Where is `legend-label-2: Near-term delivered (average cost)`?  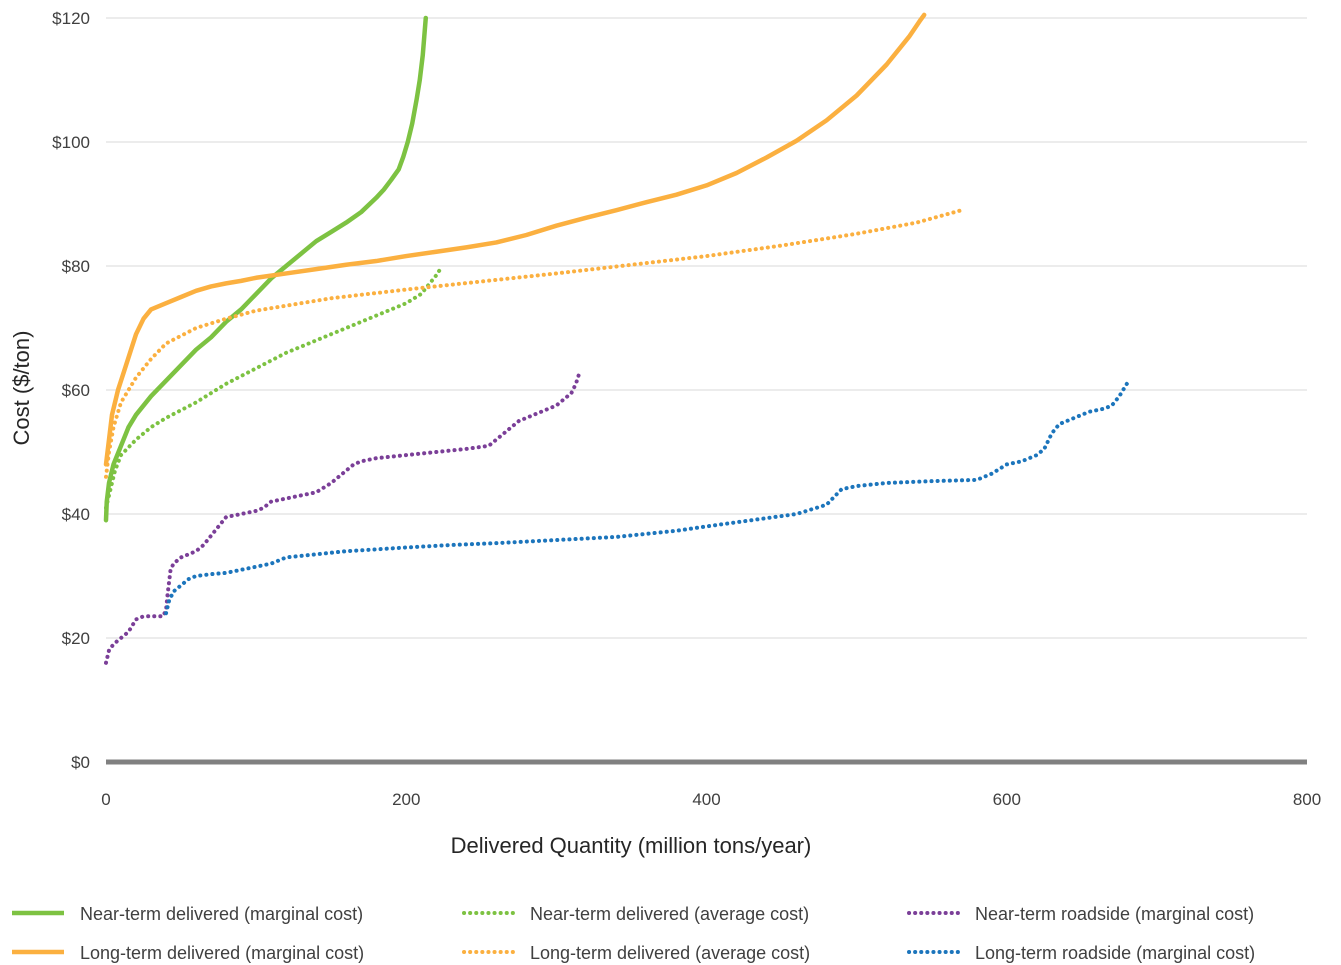 legend-label-2: Near-term delivered (average cost) is located at coordinates (669, 914).